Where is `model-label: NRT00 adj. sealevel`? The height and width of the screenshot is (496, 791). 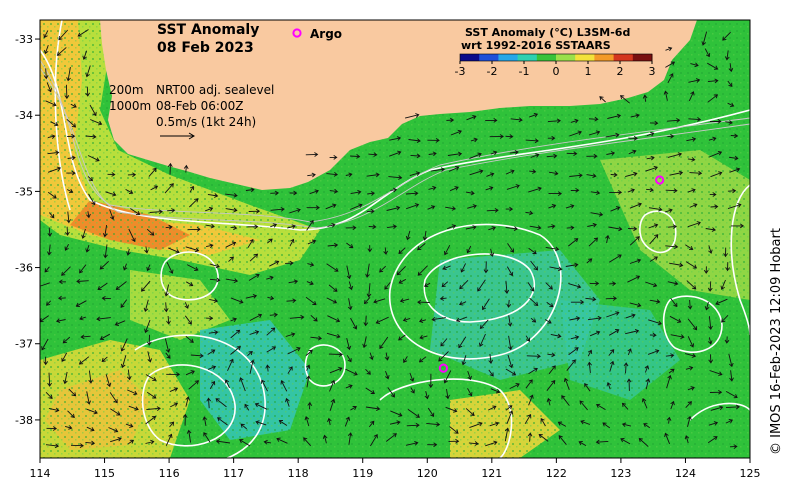 model-label: NRT00 adj. sealevel is located at coordinates (215, 90).